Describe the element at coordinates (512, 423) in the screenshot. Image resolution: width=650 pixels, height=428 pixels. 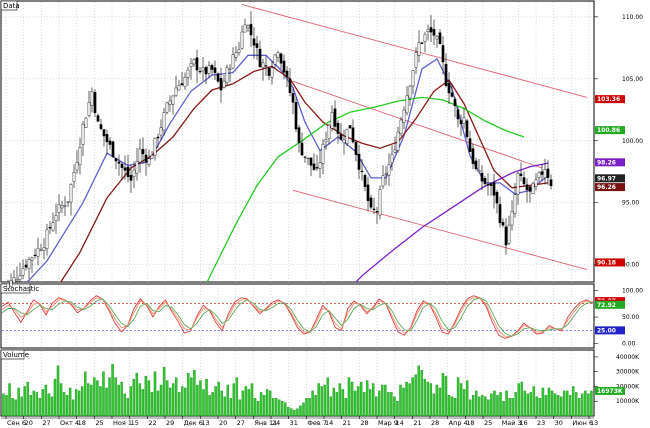
I see `x-tick-label: Май 3` at that location.